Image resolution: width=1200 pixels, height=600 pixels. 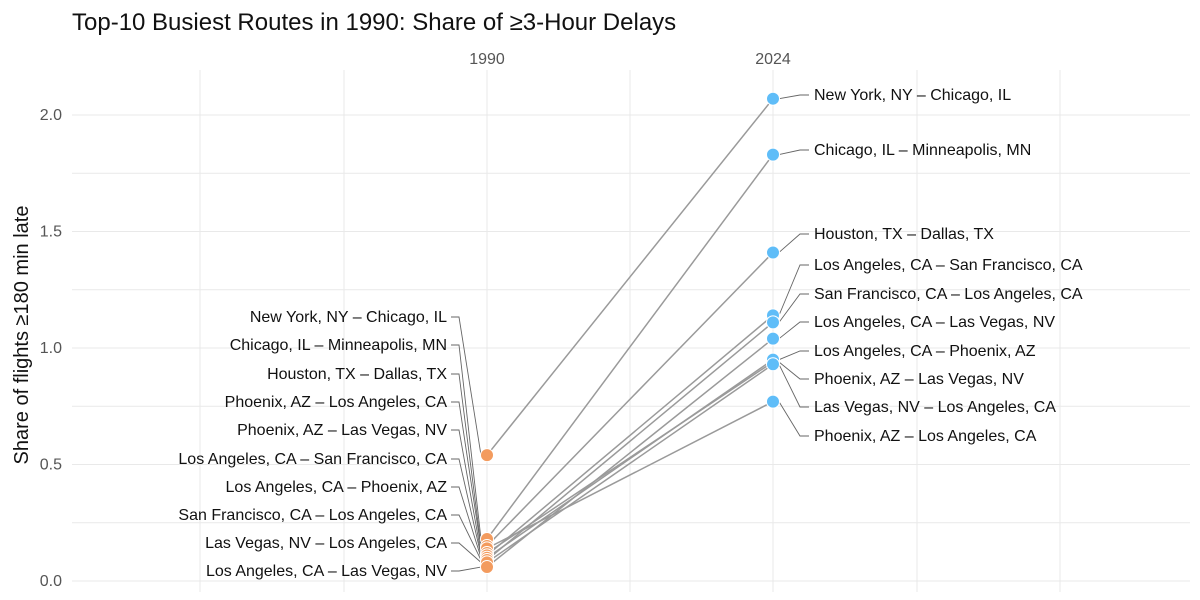 I want to click on left-route-label: Phoenix, AZ – Las Vegas, NV, so click(x=342, y=430).